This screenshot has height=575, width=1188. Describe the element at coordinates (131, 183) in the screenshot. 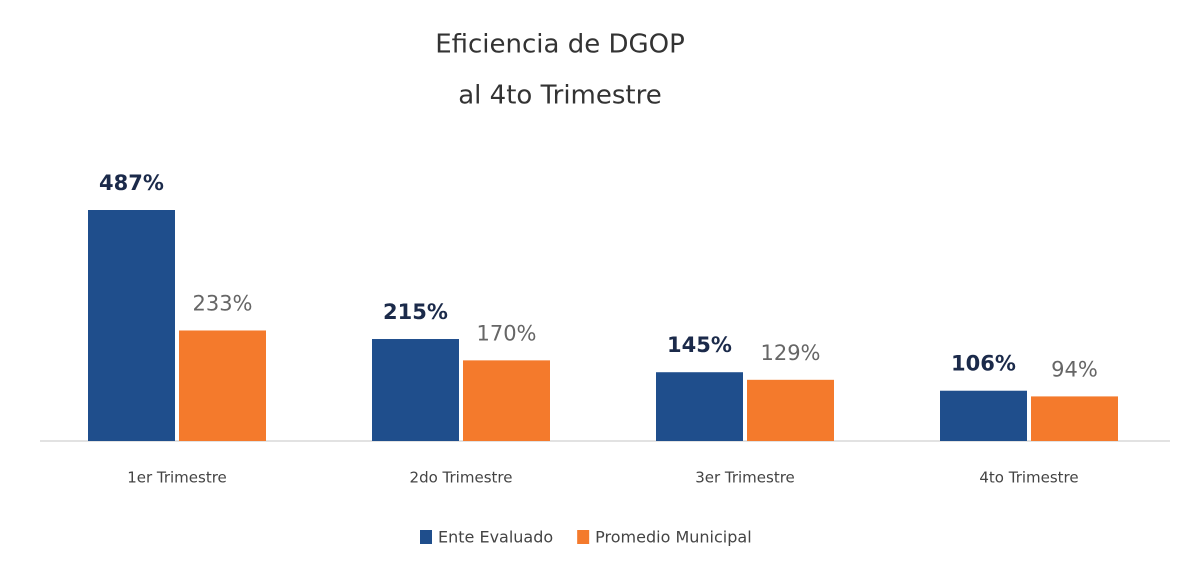

I see `data-label: 487%` at that location.